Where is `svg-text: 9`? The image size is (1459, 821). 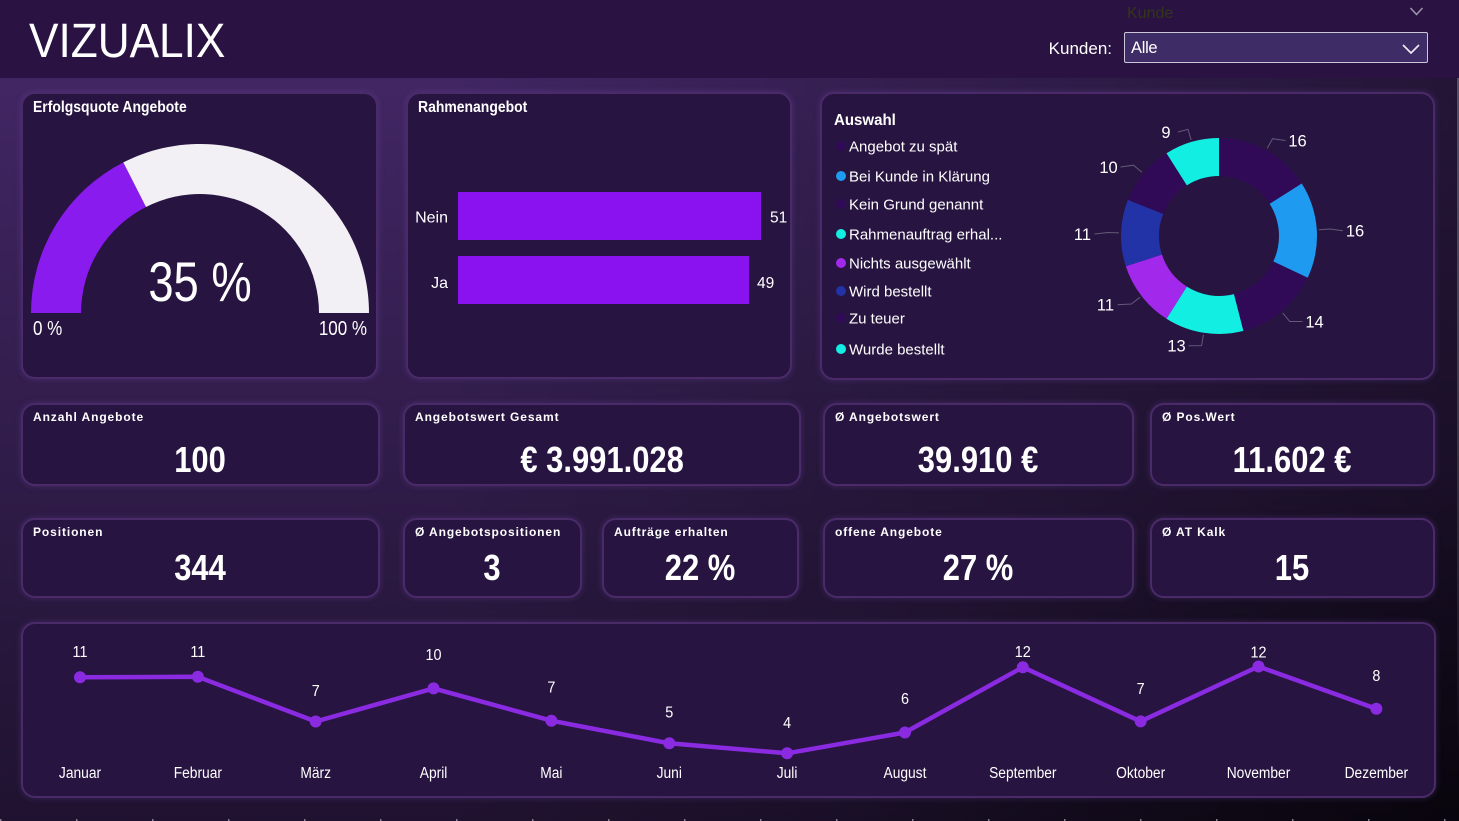 svg-text: 9 is located at coordinates (1165, 133).